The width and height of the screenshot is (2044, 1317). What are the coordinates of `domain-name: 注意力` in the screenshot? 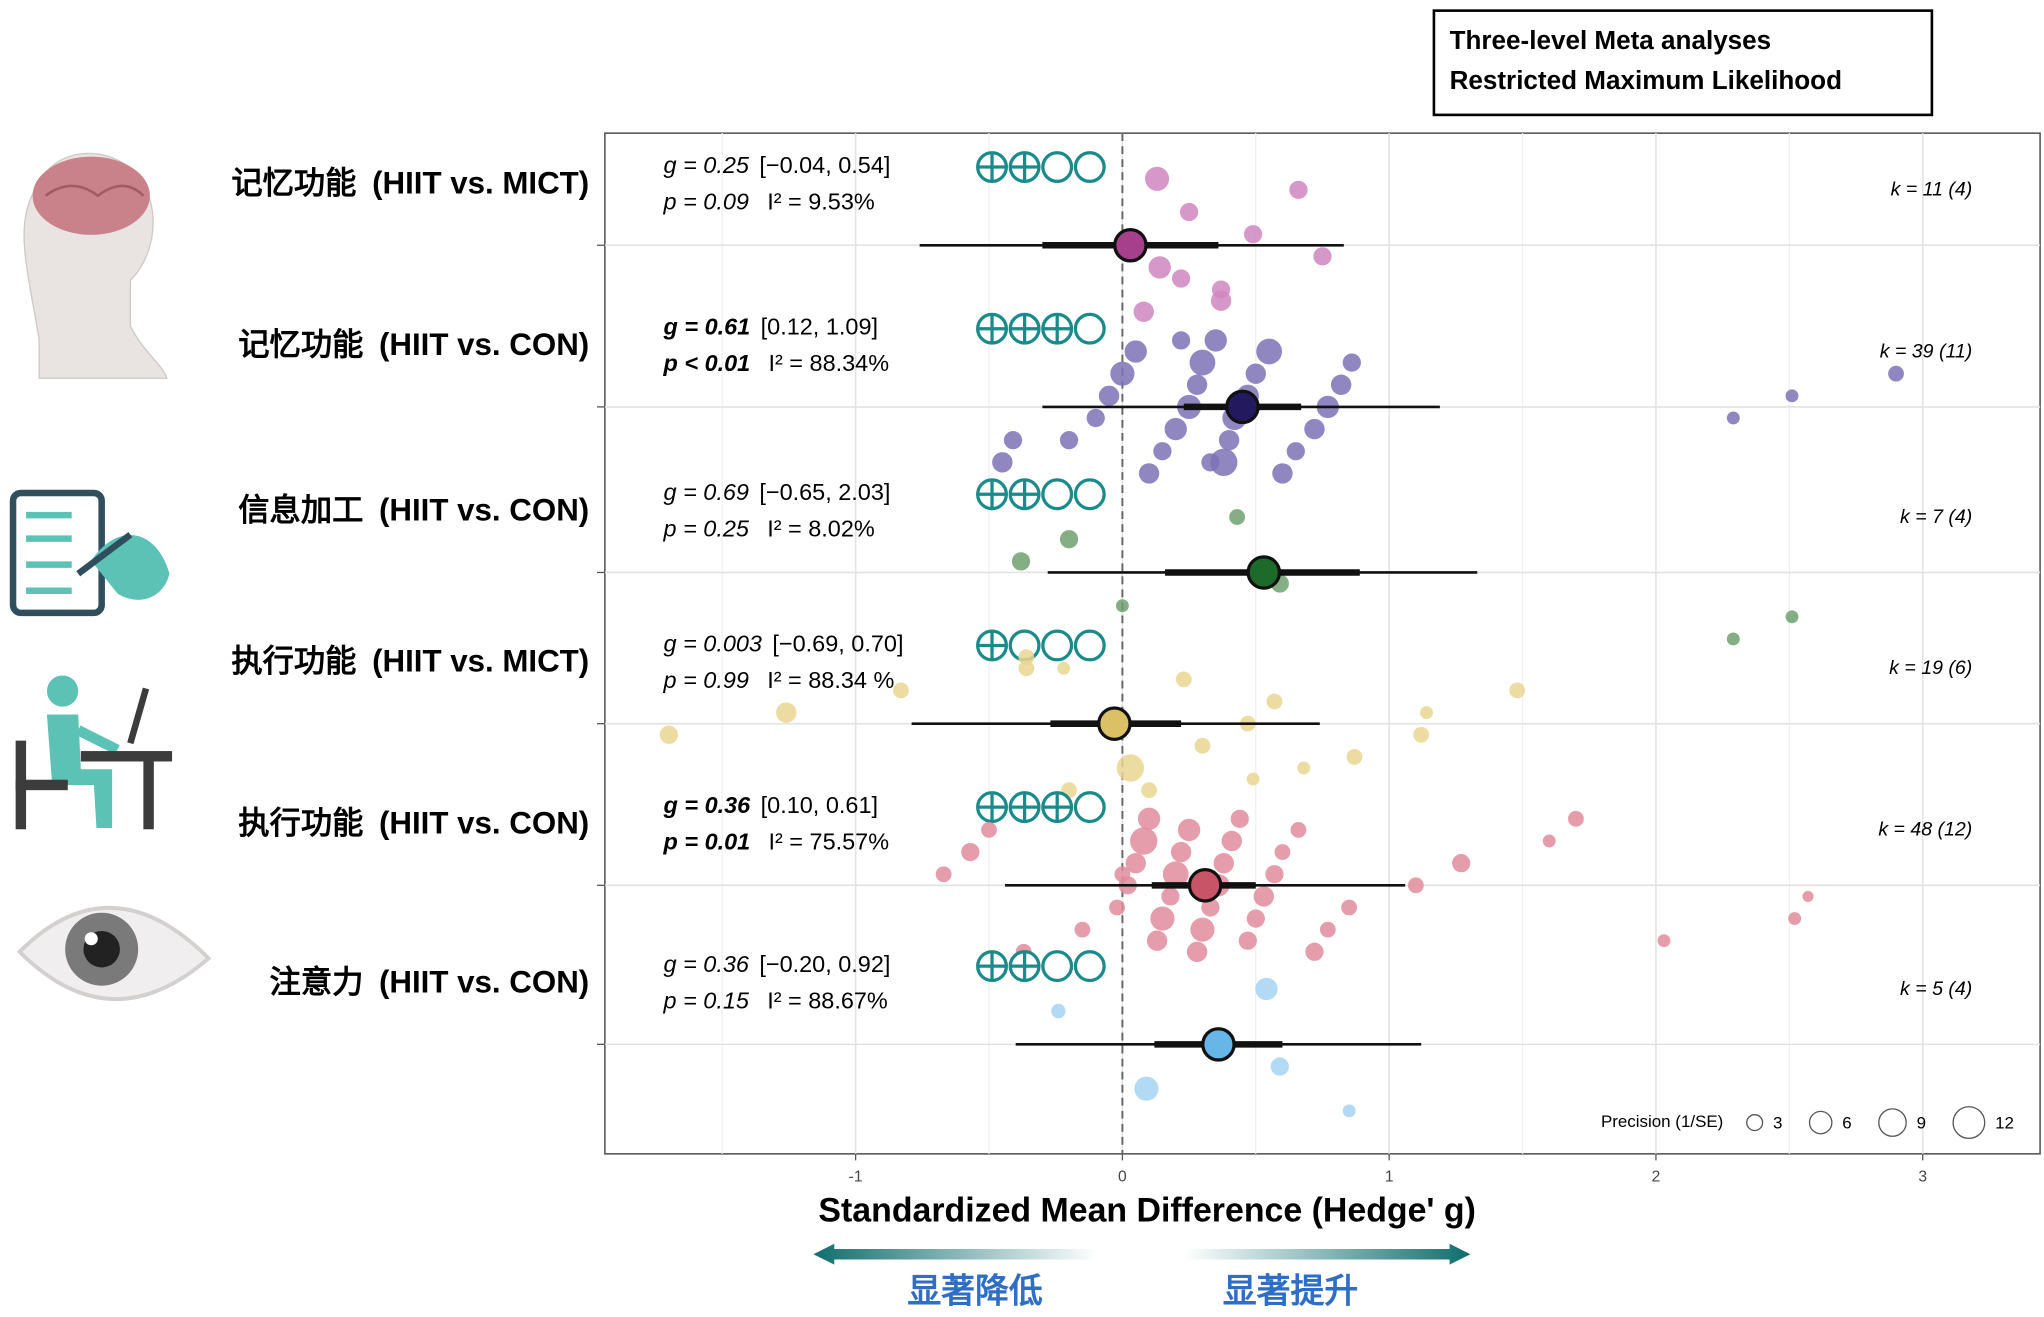 It's located at (317, 982).